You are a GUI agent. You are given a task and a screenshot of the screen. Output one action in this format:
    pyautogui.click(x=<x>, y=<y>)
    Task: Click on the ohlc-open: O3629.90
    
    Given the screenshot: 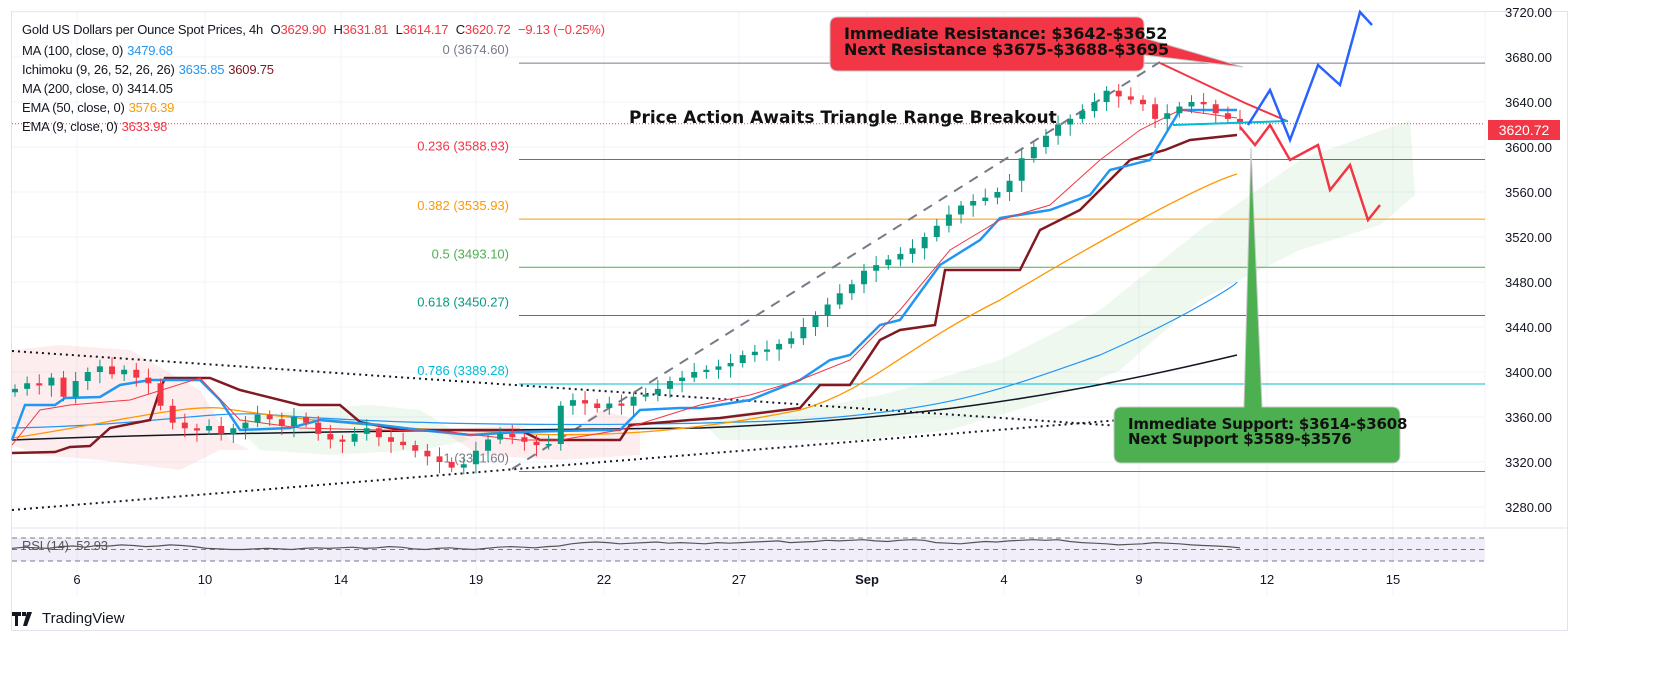 What is the action you would take?
    pyautogui.click(x=298, y=29)
    